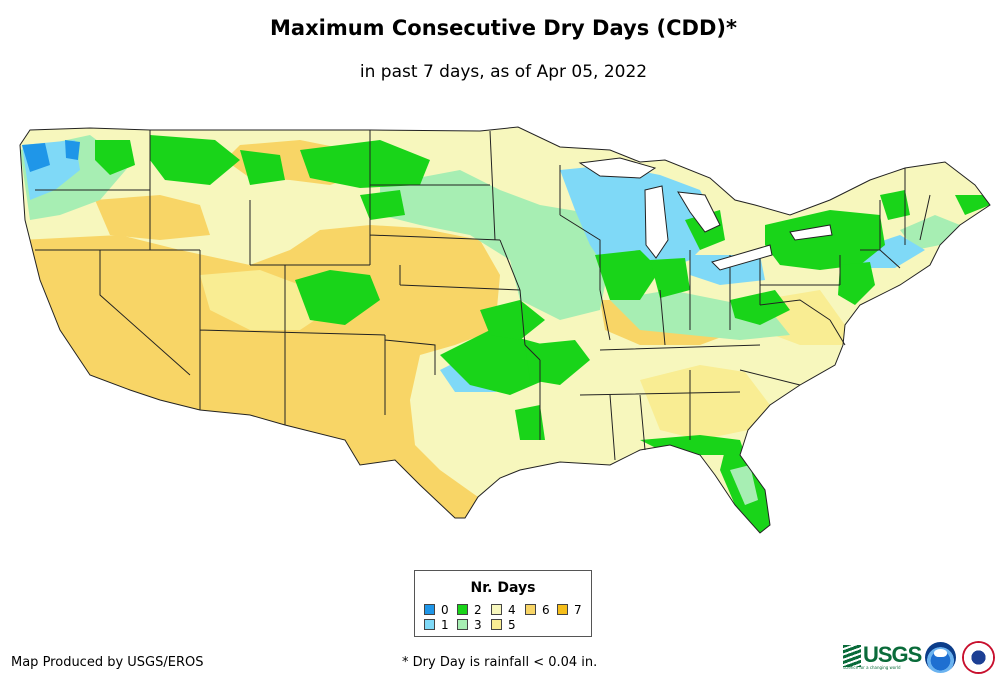 The width and height of the screenshot is (1007, 691). I want to click on great-lakes, so click(705, 214).